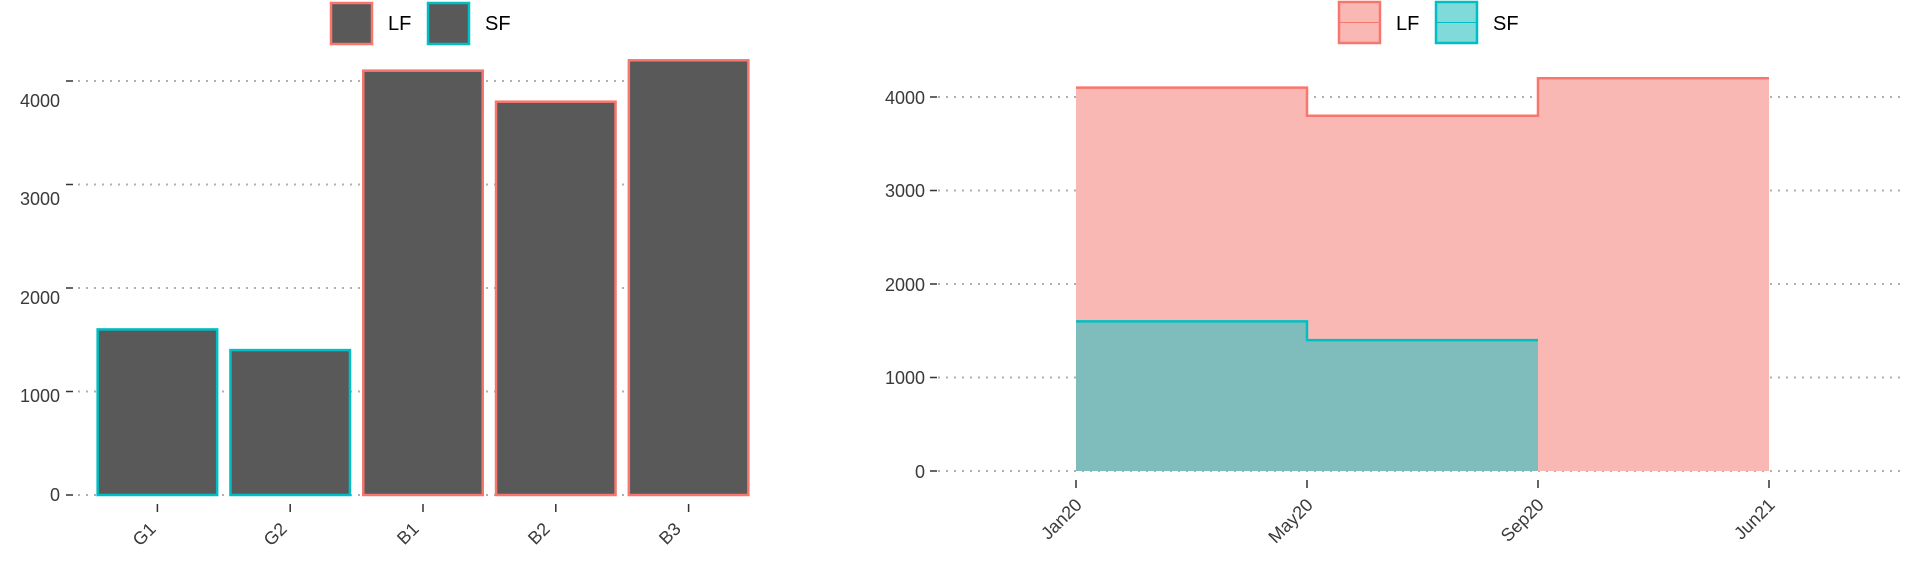 Image resolution: width=1920 pixels, height=576 pixels. What do you see at coordinates (448, 23) in the screenshot?
I see `legend-key-sf` at bounding box center [448, 23].